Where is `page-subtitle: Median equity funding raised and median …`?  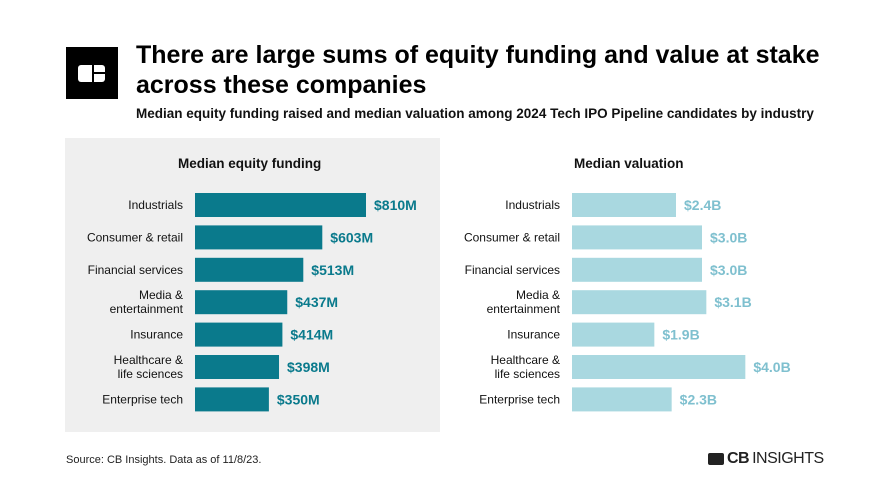 page-subtitle: Median equity funding raised and median … is located at coordinates (475, 113).